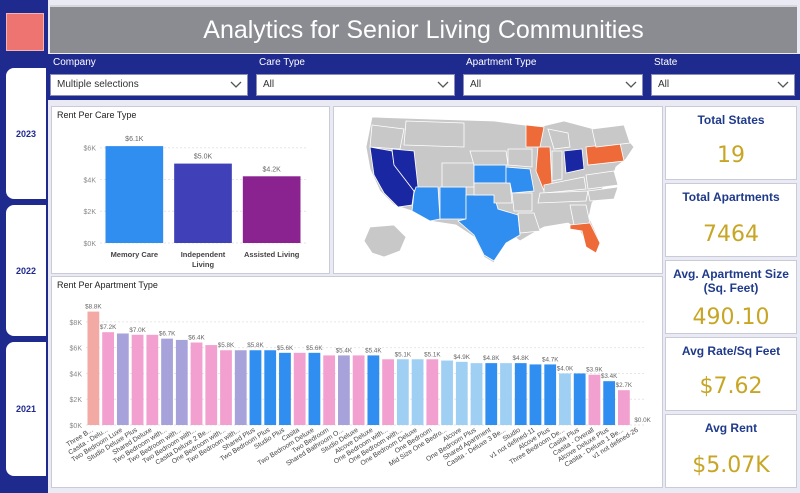  I want to click on map-state-indiana, so click(557, 166).